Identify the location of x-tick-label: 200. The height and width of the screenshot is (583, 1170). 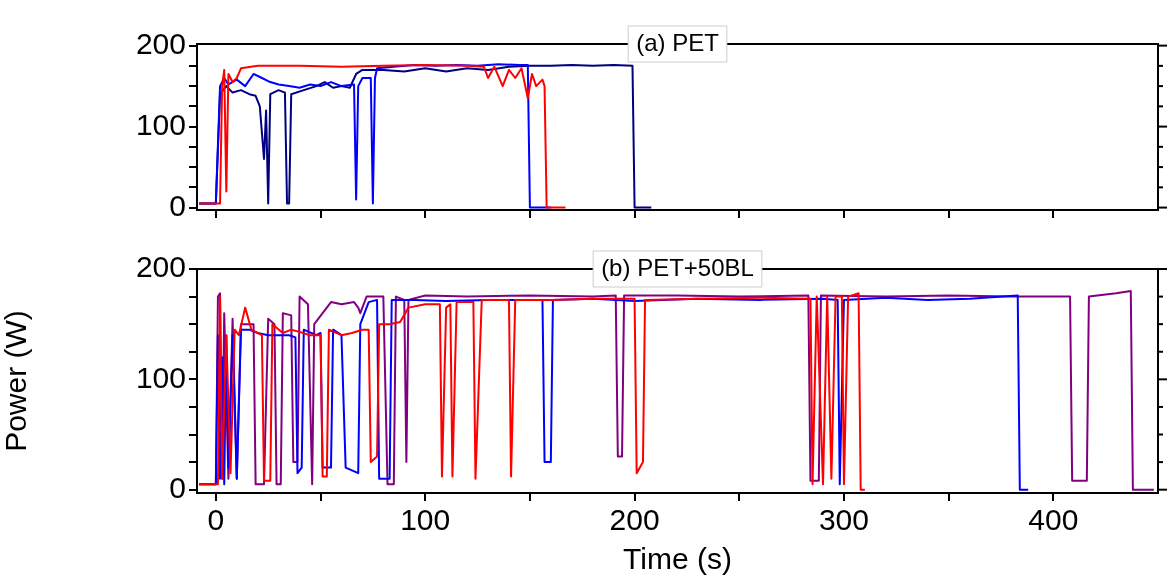
(634, 520).